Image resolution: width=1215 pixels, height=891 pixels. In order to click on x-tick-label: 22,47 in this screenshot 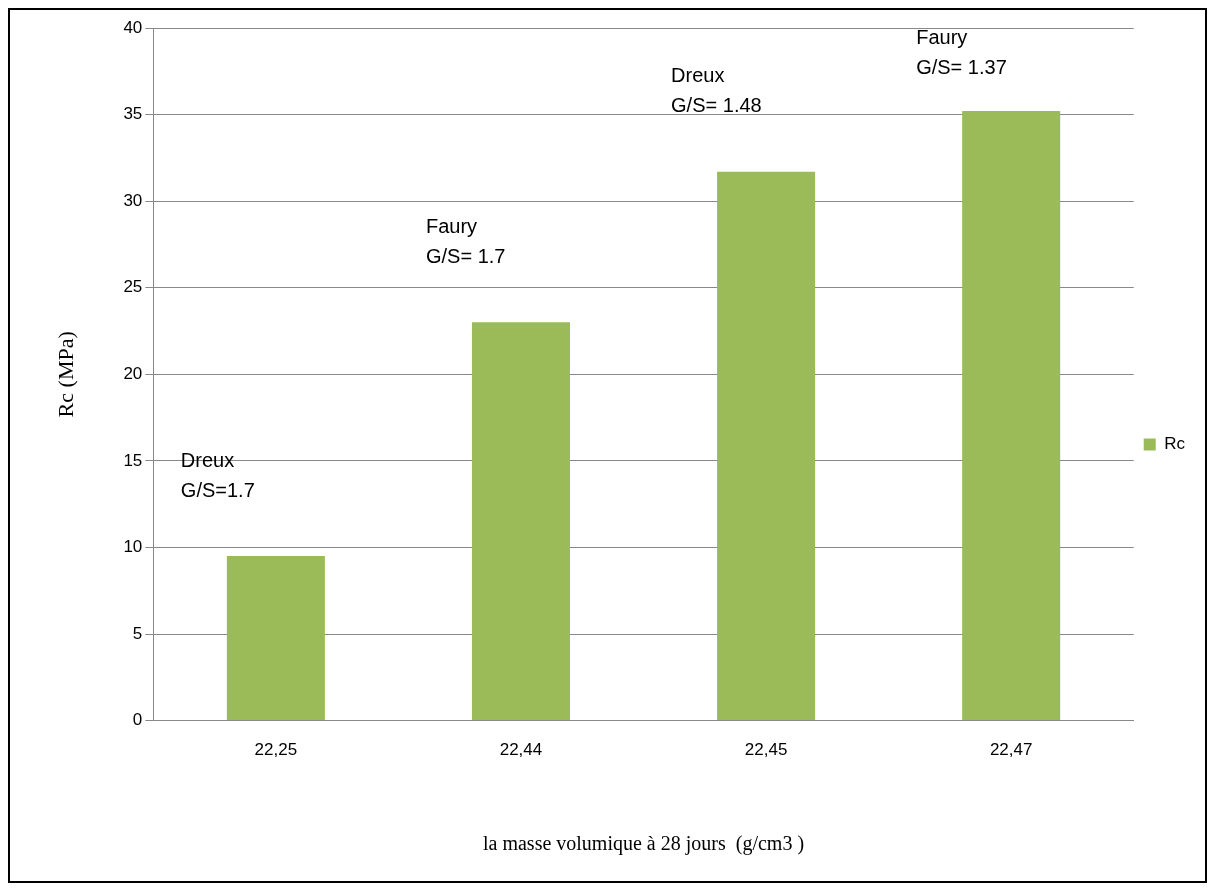, I will do `click(1011, 750)`.